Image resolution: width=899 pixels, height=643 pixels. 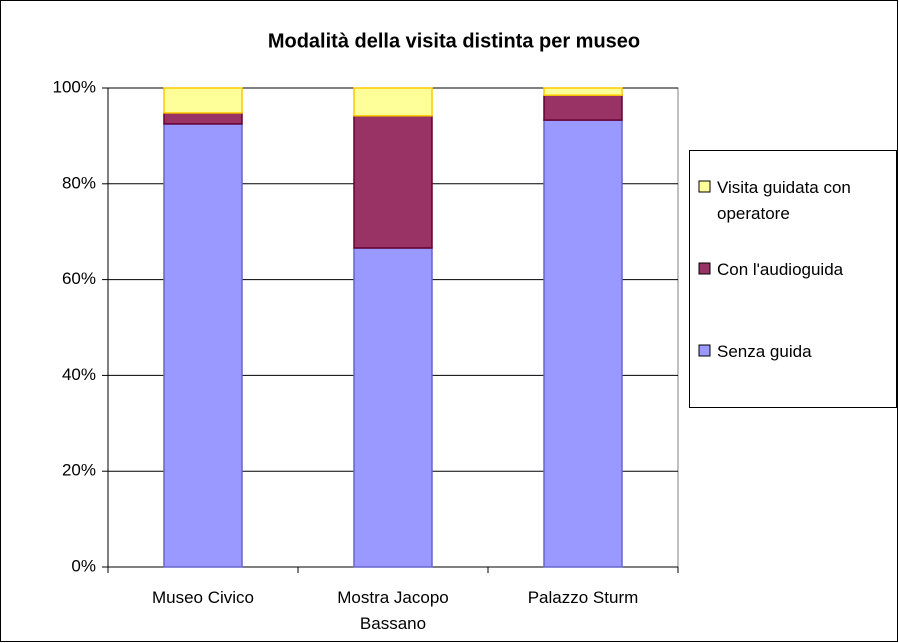 I want to click on chart-title: Modalità della visita distinta per museo, so click(x=454, y=41).